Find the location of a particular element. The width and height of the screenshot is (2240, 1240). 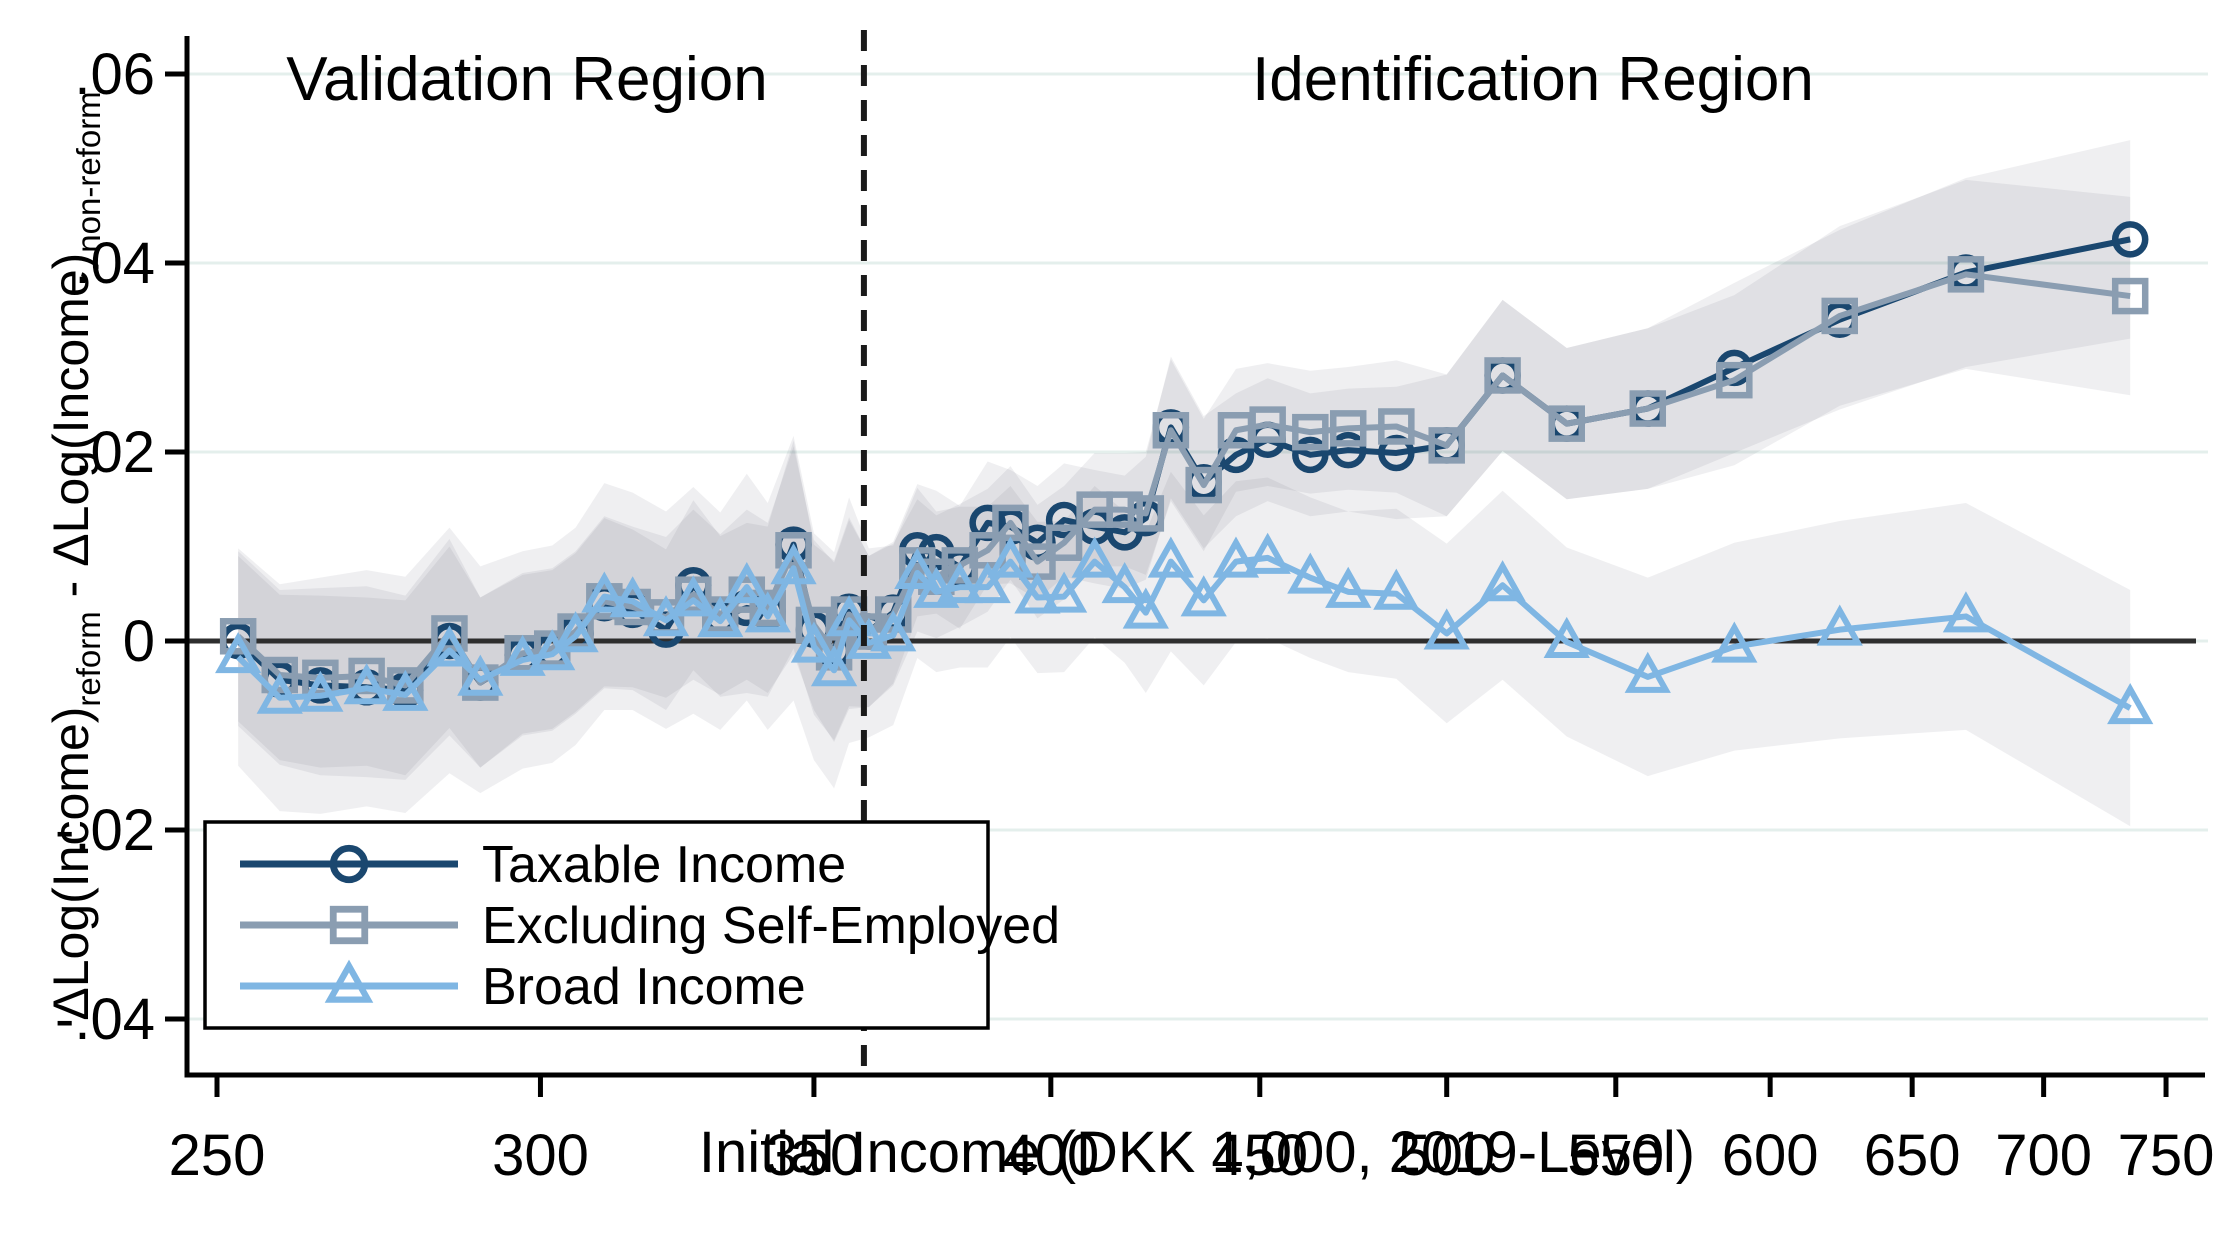

x-tick-label: 600 is located at coordinates (1770, 1155).